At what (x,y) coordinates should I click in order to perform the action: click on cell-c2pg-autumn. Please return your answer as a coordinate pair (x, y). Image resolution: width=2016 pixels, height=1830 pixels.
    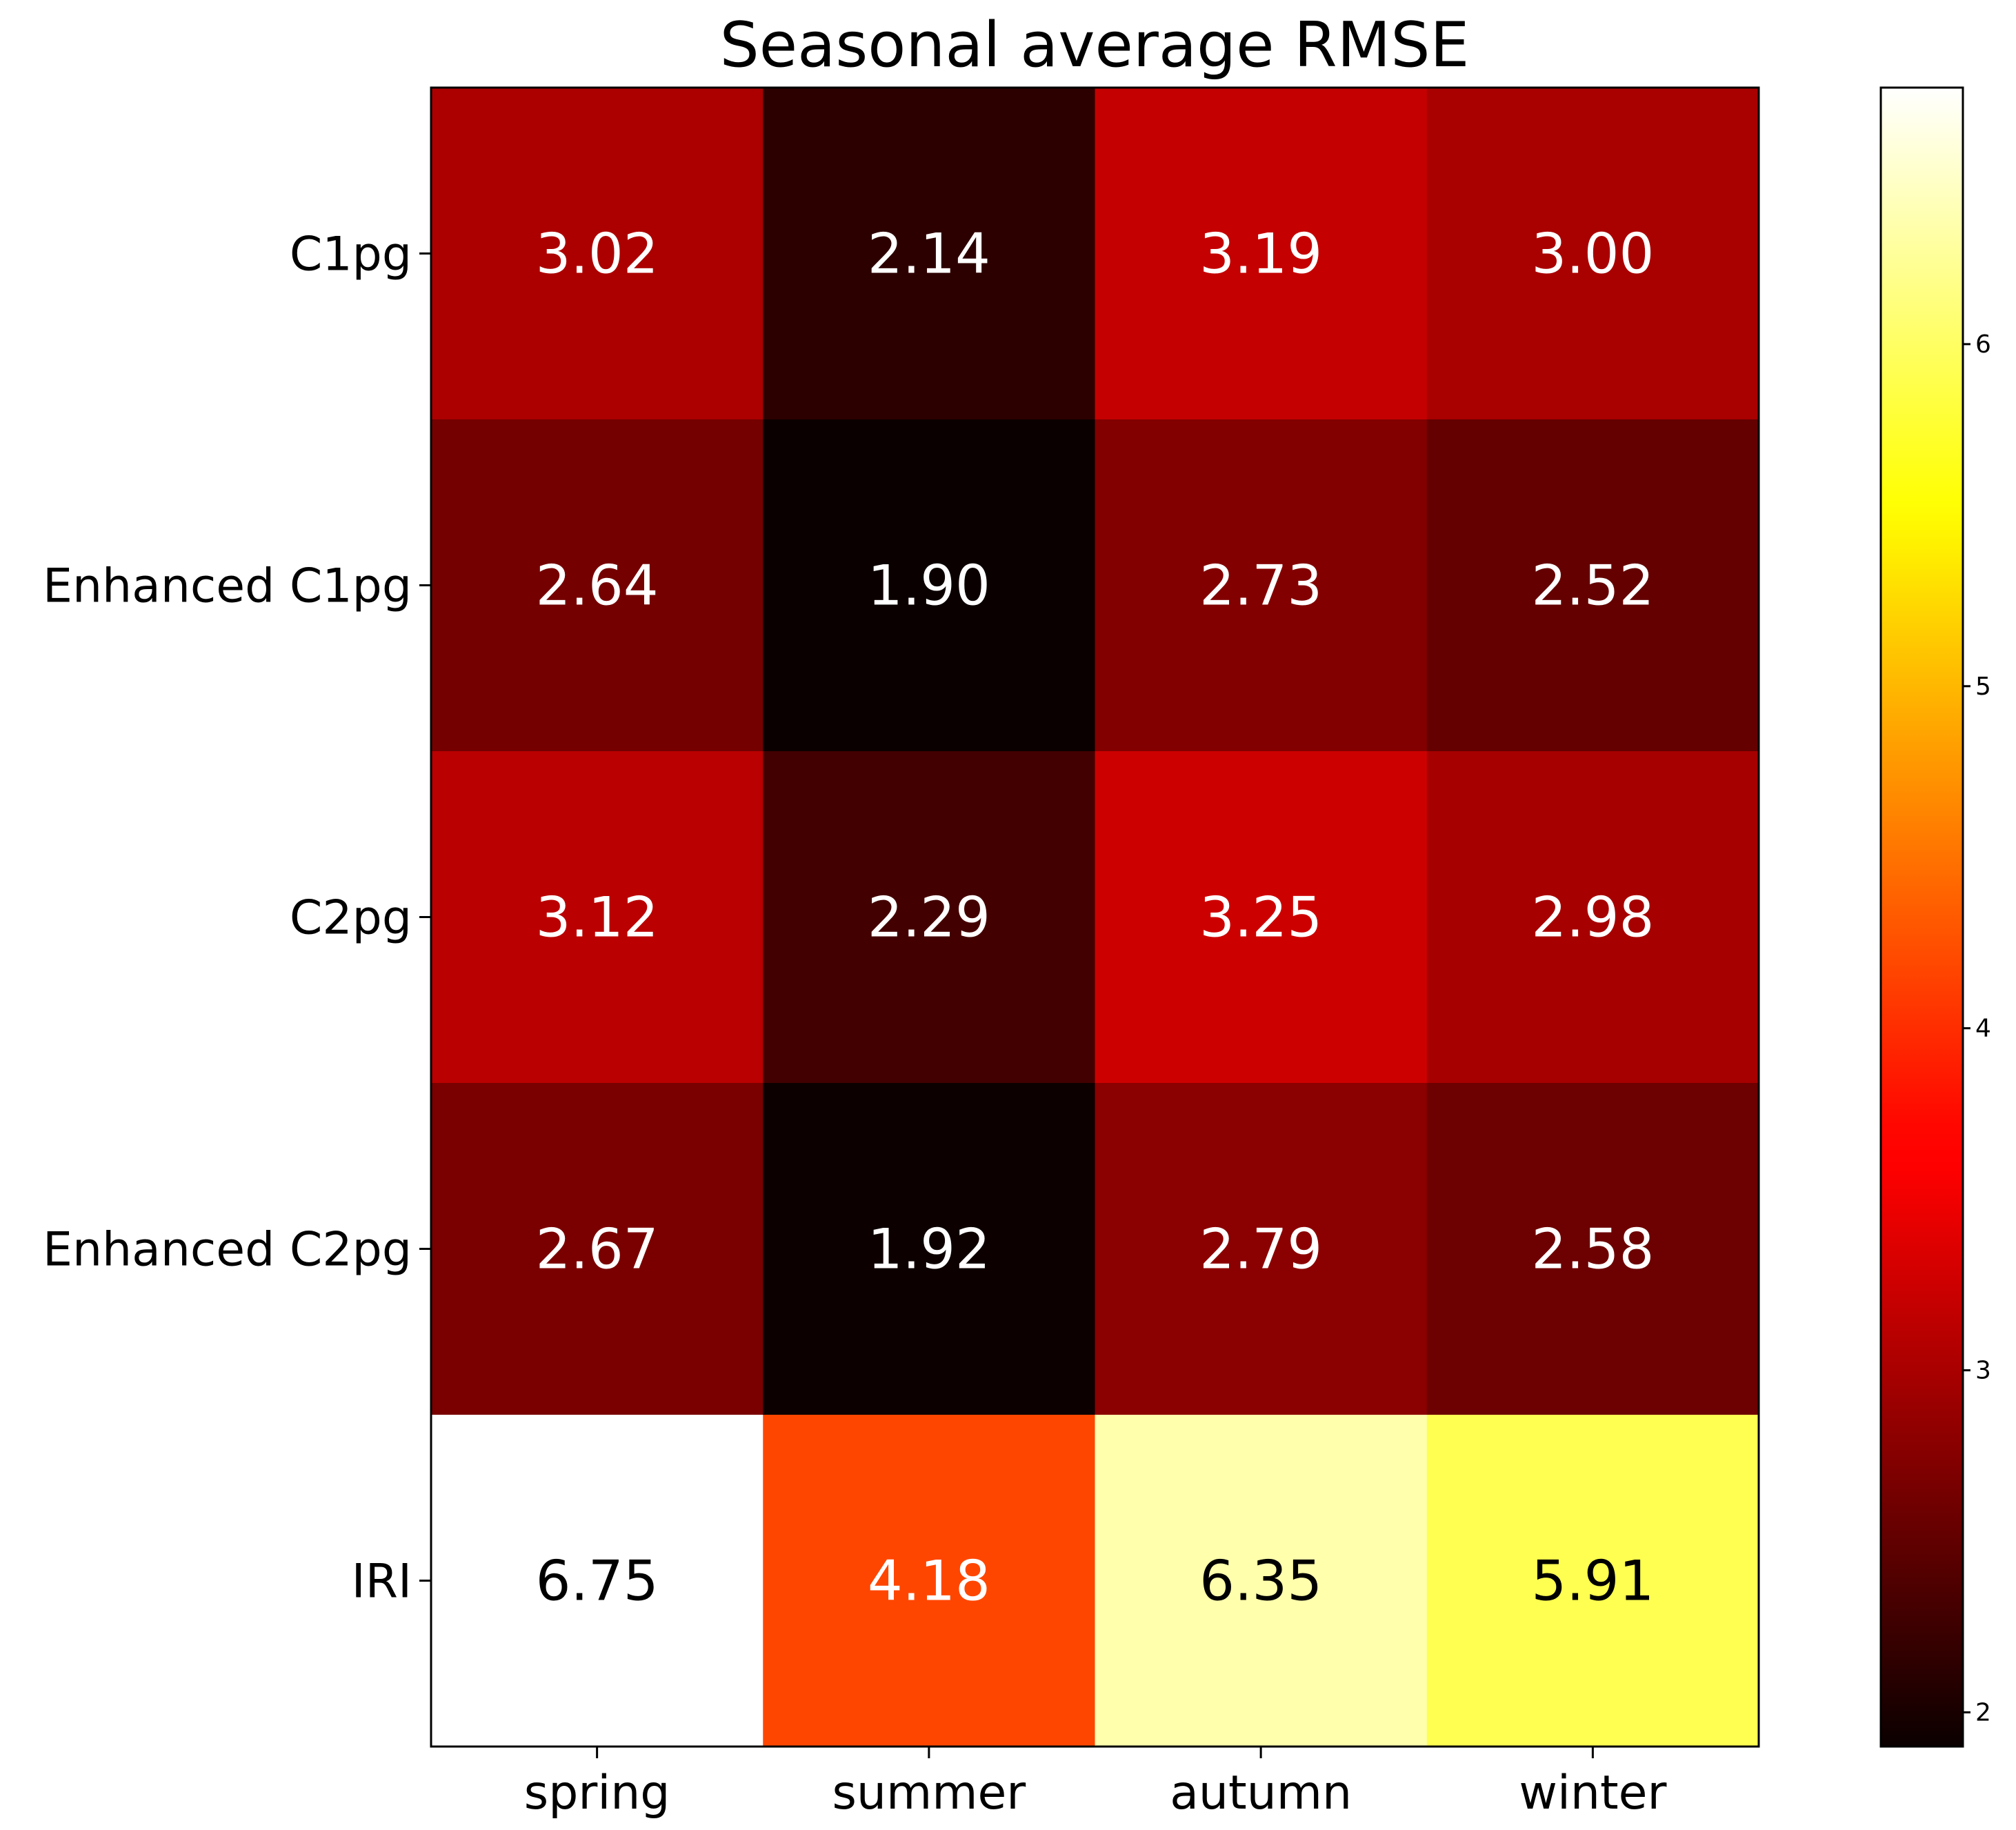
    Looking at the image, I should click on (1262, 918).